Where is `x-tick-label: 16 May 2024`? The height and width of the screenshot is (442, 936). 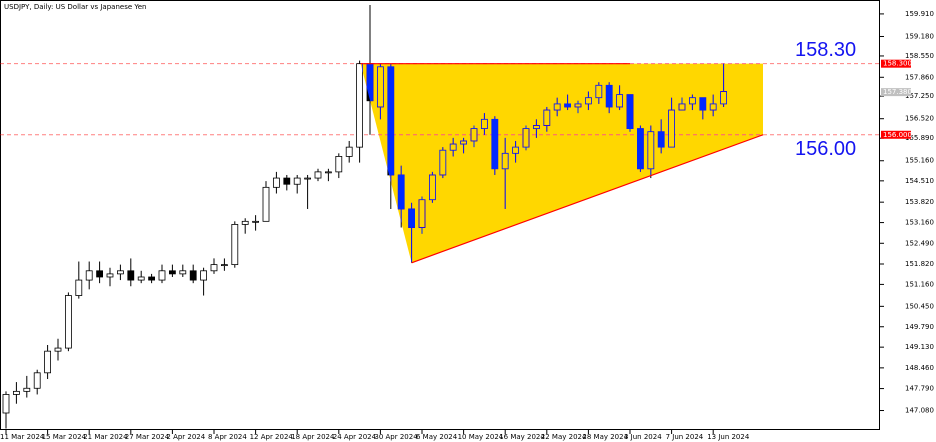
x-tick-label: 16 May 2024 is located at coordinates (522, 437).